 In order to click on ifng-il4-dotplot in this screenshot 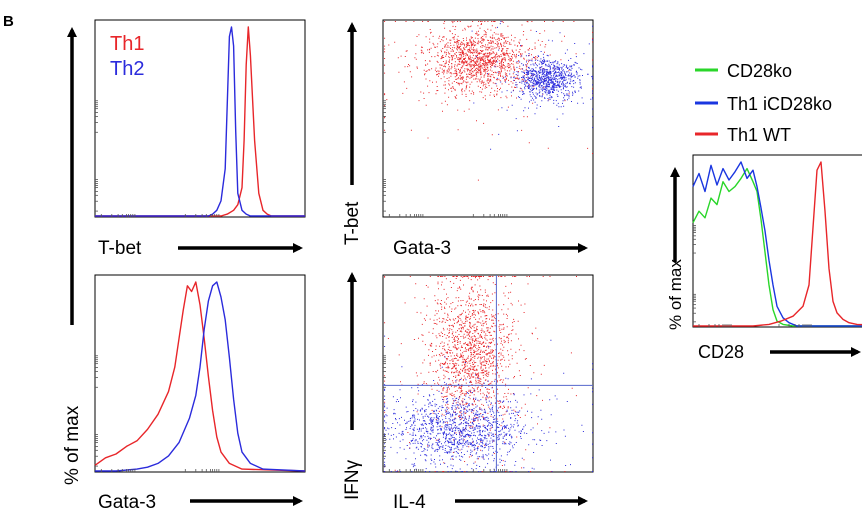, I will do `click(488, 373)`.